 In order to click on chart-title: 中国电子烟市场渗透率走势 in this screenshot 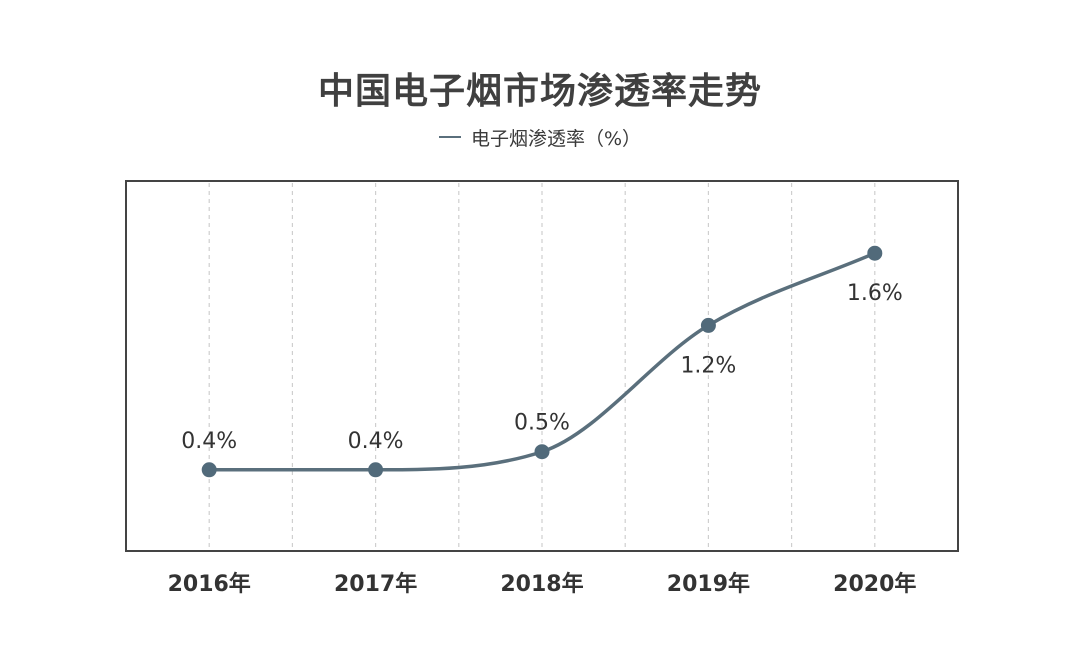, I will do `click(539, 91)`.